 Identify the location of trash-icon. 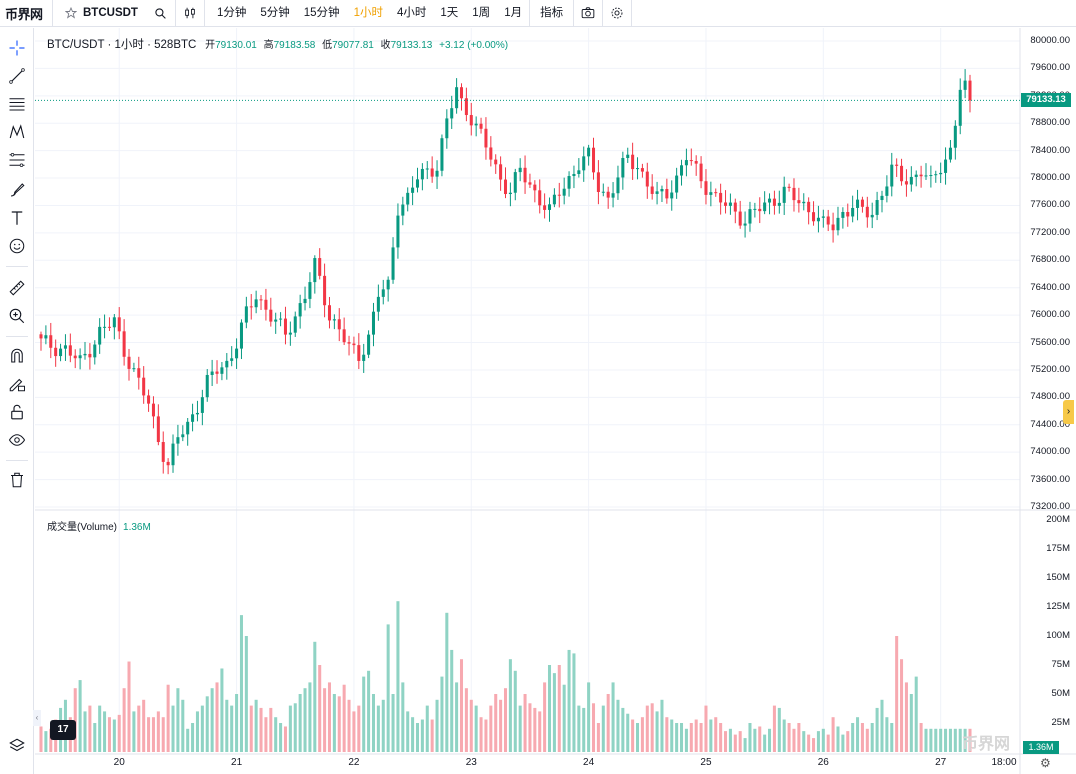
(17, 480).